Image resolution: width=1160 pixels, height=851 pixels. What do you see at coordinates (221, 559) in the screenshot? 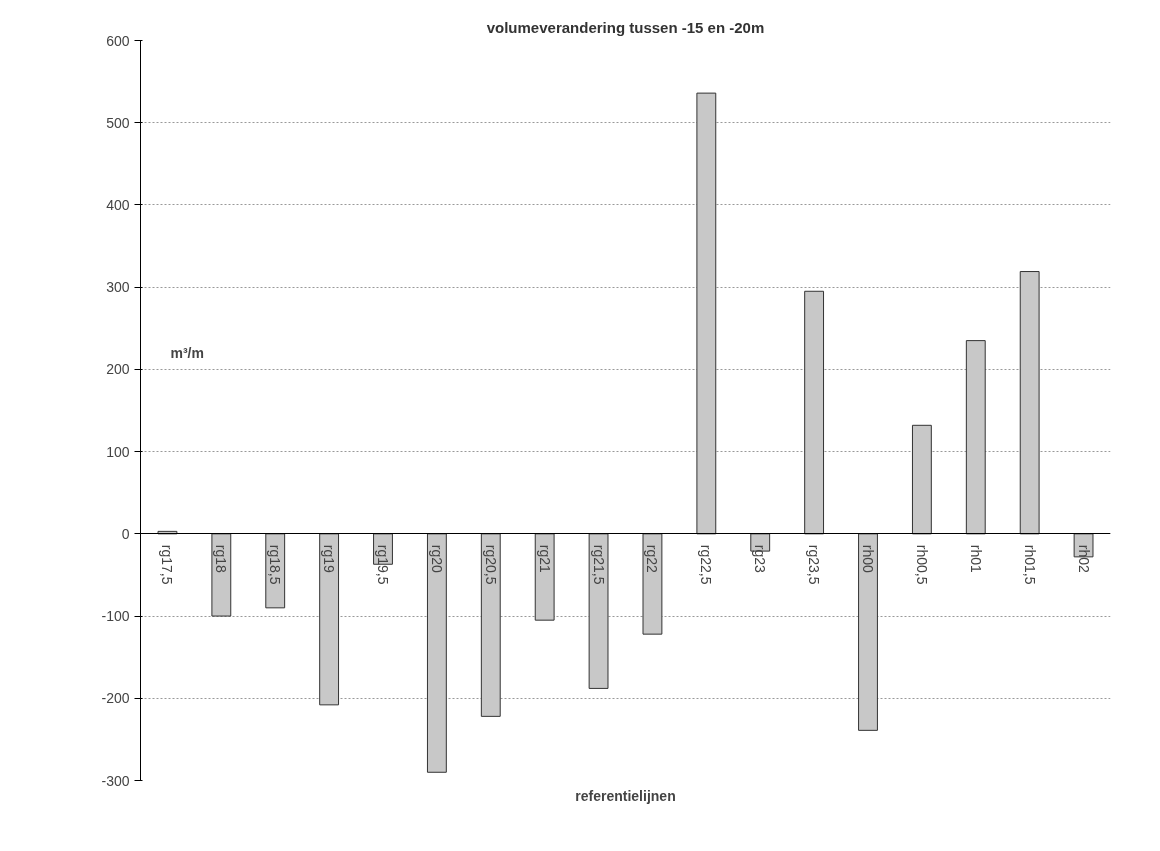
I see `x-tick-label: rg18` at bounding box center [221, 559].